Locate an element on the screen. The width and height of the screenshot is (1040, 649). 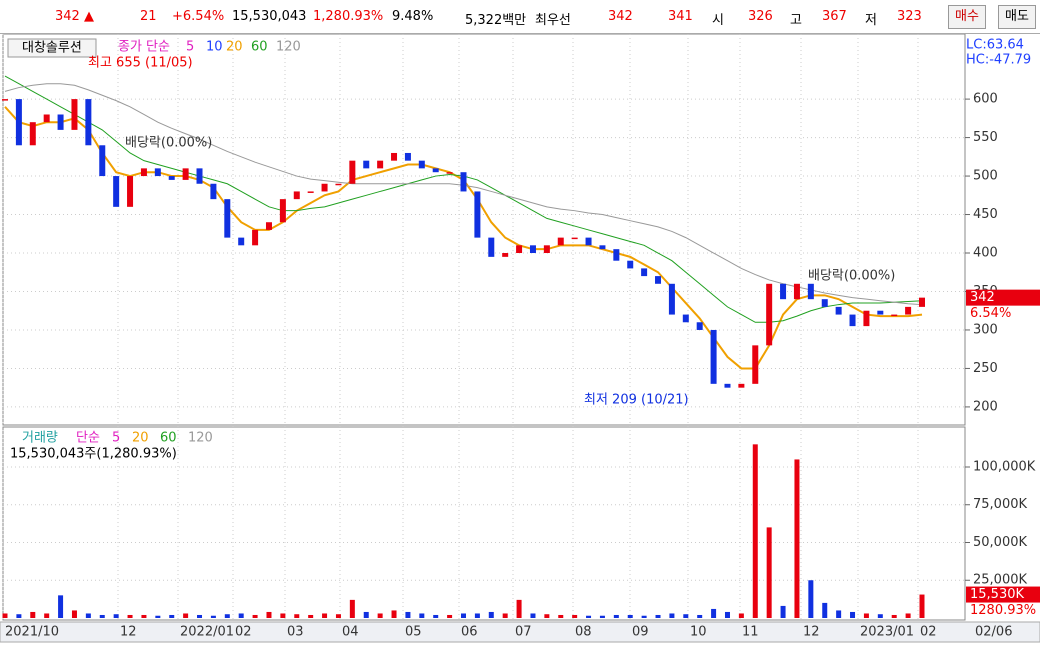
x-tick-label: 03 is located at coordinates (295, 632).